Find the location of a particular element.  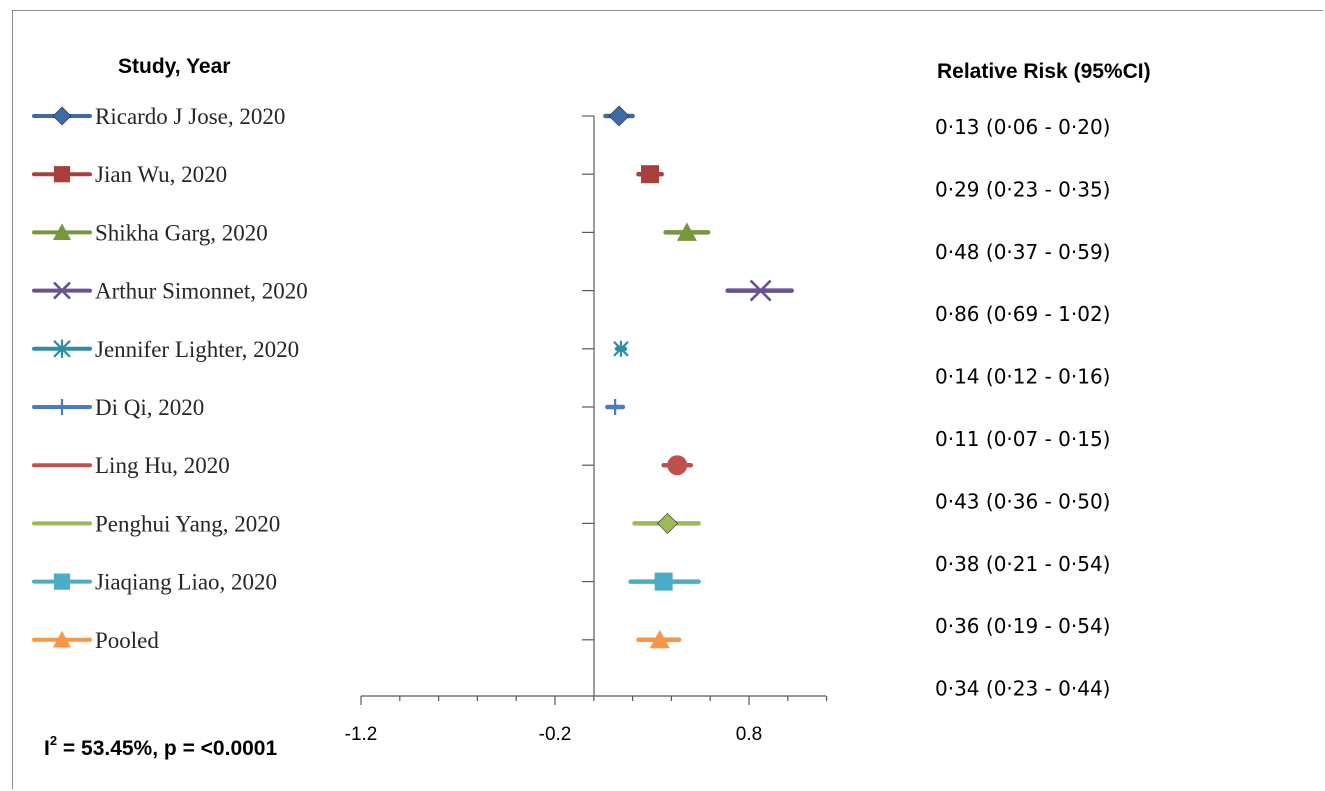

study-name: Pooled is located at coordinates (127, 640).